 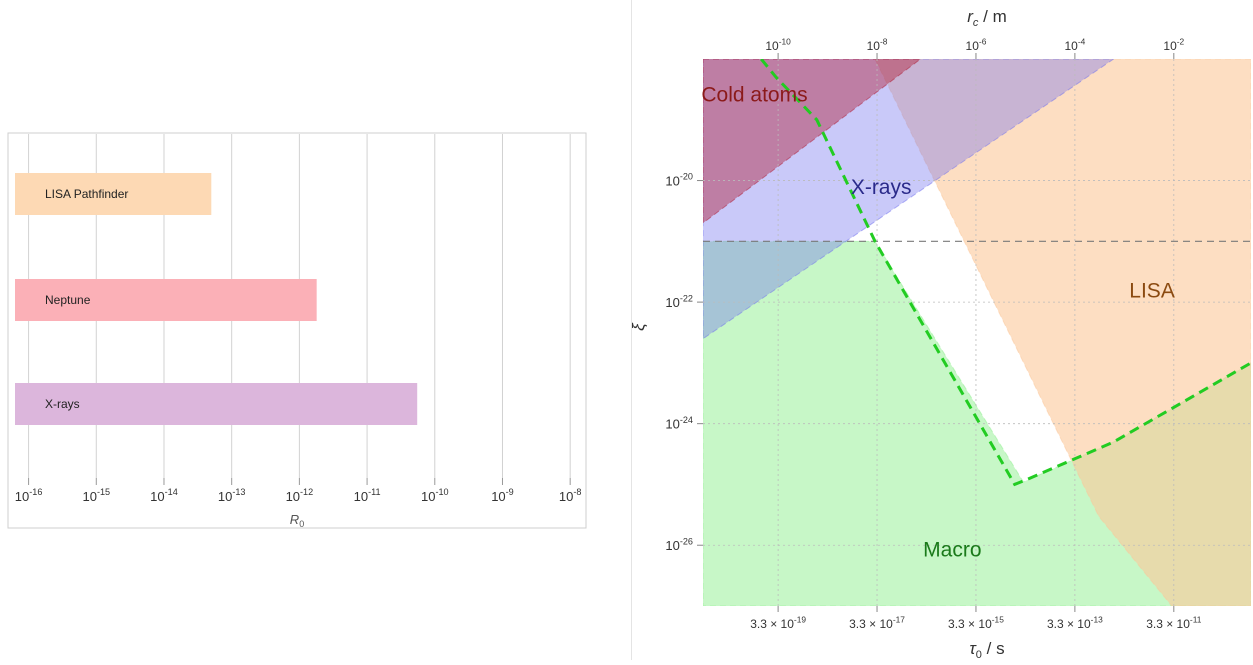 I want to click on right-x-tick-label-bottom: 3.3 × 10⁻¹⁵, so click(x=976, y=623).